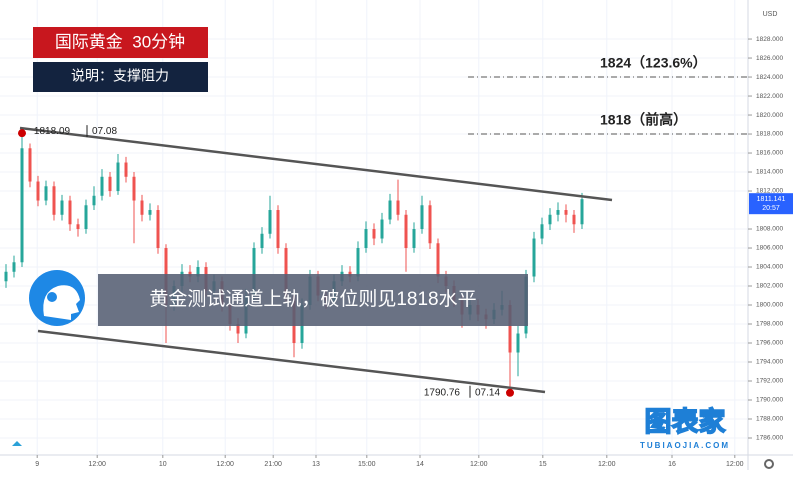 The width and height of the screenshot is (793, 479). I want to click on x-tick-label: 16, so click(672, 464).